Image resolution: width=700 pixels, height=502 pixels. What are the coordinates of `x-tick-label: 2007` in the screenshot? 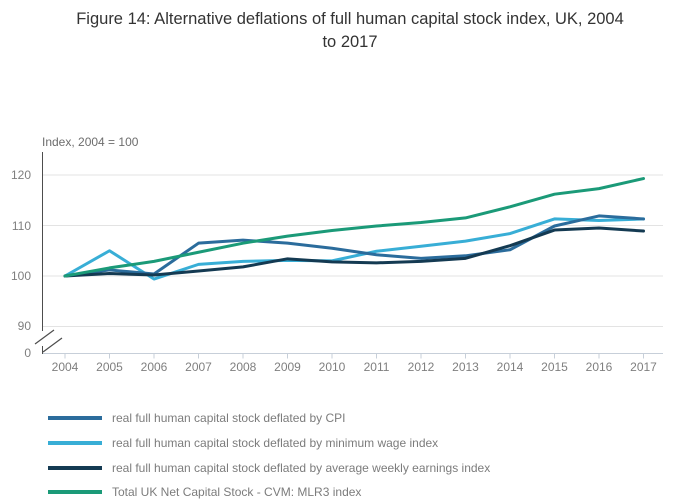 It's located at (198, 367).